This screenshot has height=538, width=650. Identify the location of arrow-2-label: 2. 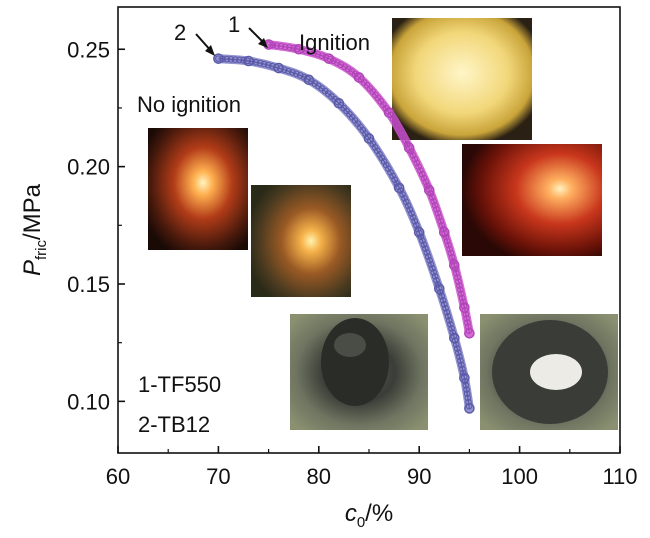
(180, 32).